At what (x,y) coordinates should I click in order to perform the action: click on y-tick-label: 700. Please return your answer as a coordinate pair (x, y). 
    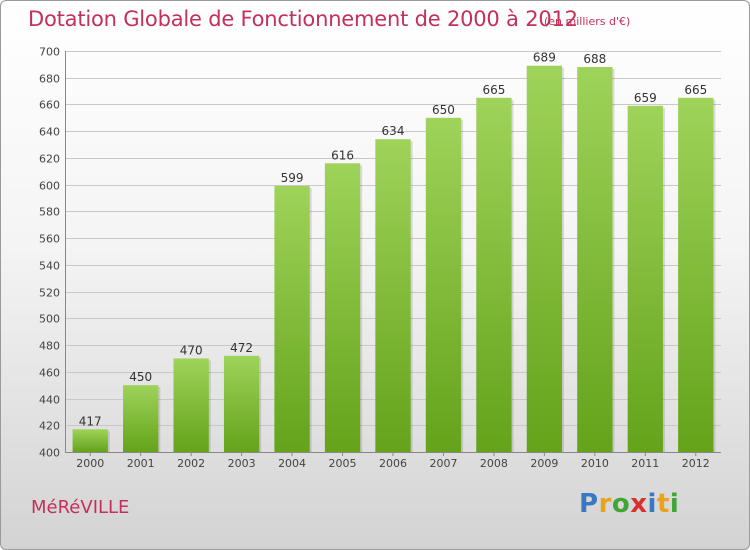
    Looking at the image, I should click on (49, 52).